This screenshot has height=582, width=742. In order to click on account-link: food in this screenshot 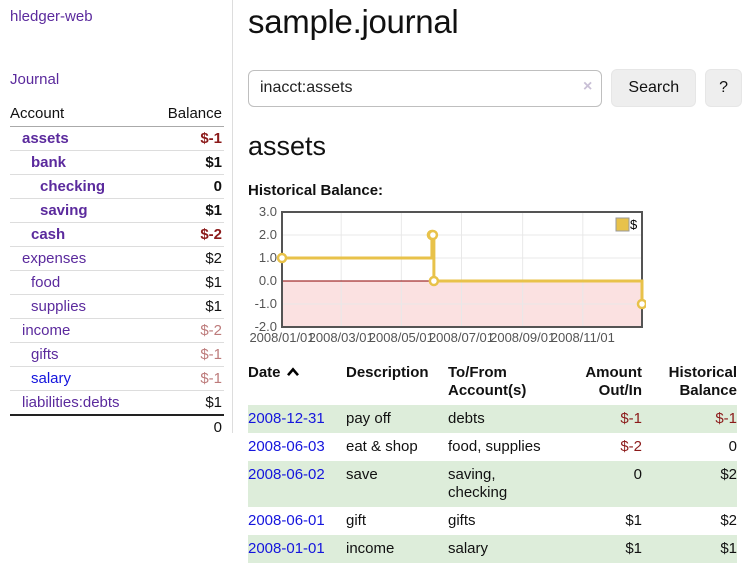, I will do `click(46, 282)`.